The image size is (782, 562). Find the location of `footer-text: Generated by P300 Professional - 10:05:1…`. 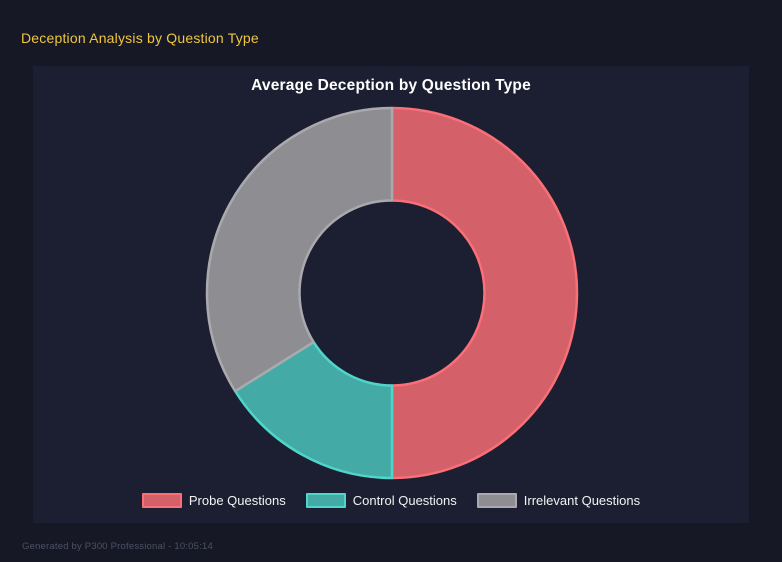

footer-text: Generated by P300 Professional - 10:05:1… is located at coordinates (117, 546).